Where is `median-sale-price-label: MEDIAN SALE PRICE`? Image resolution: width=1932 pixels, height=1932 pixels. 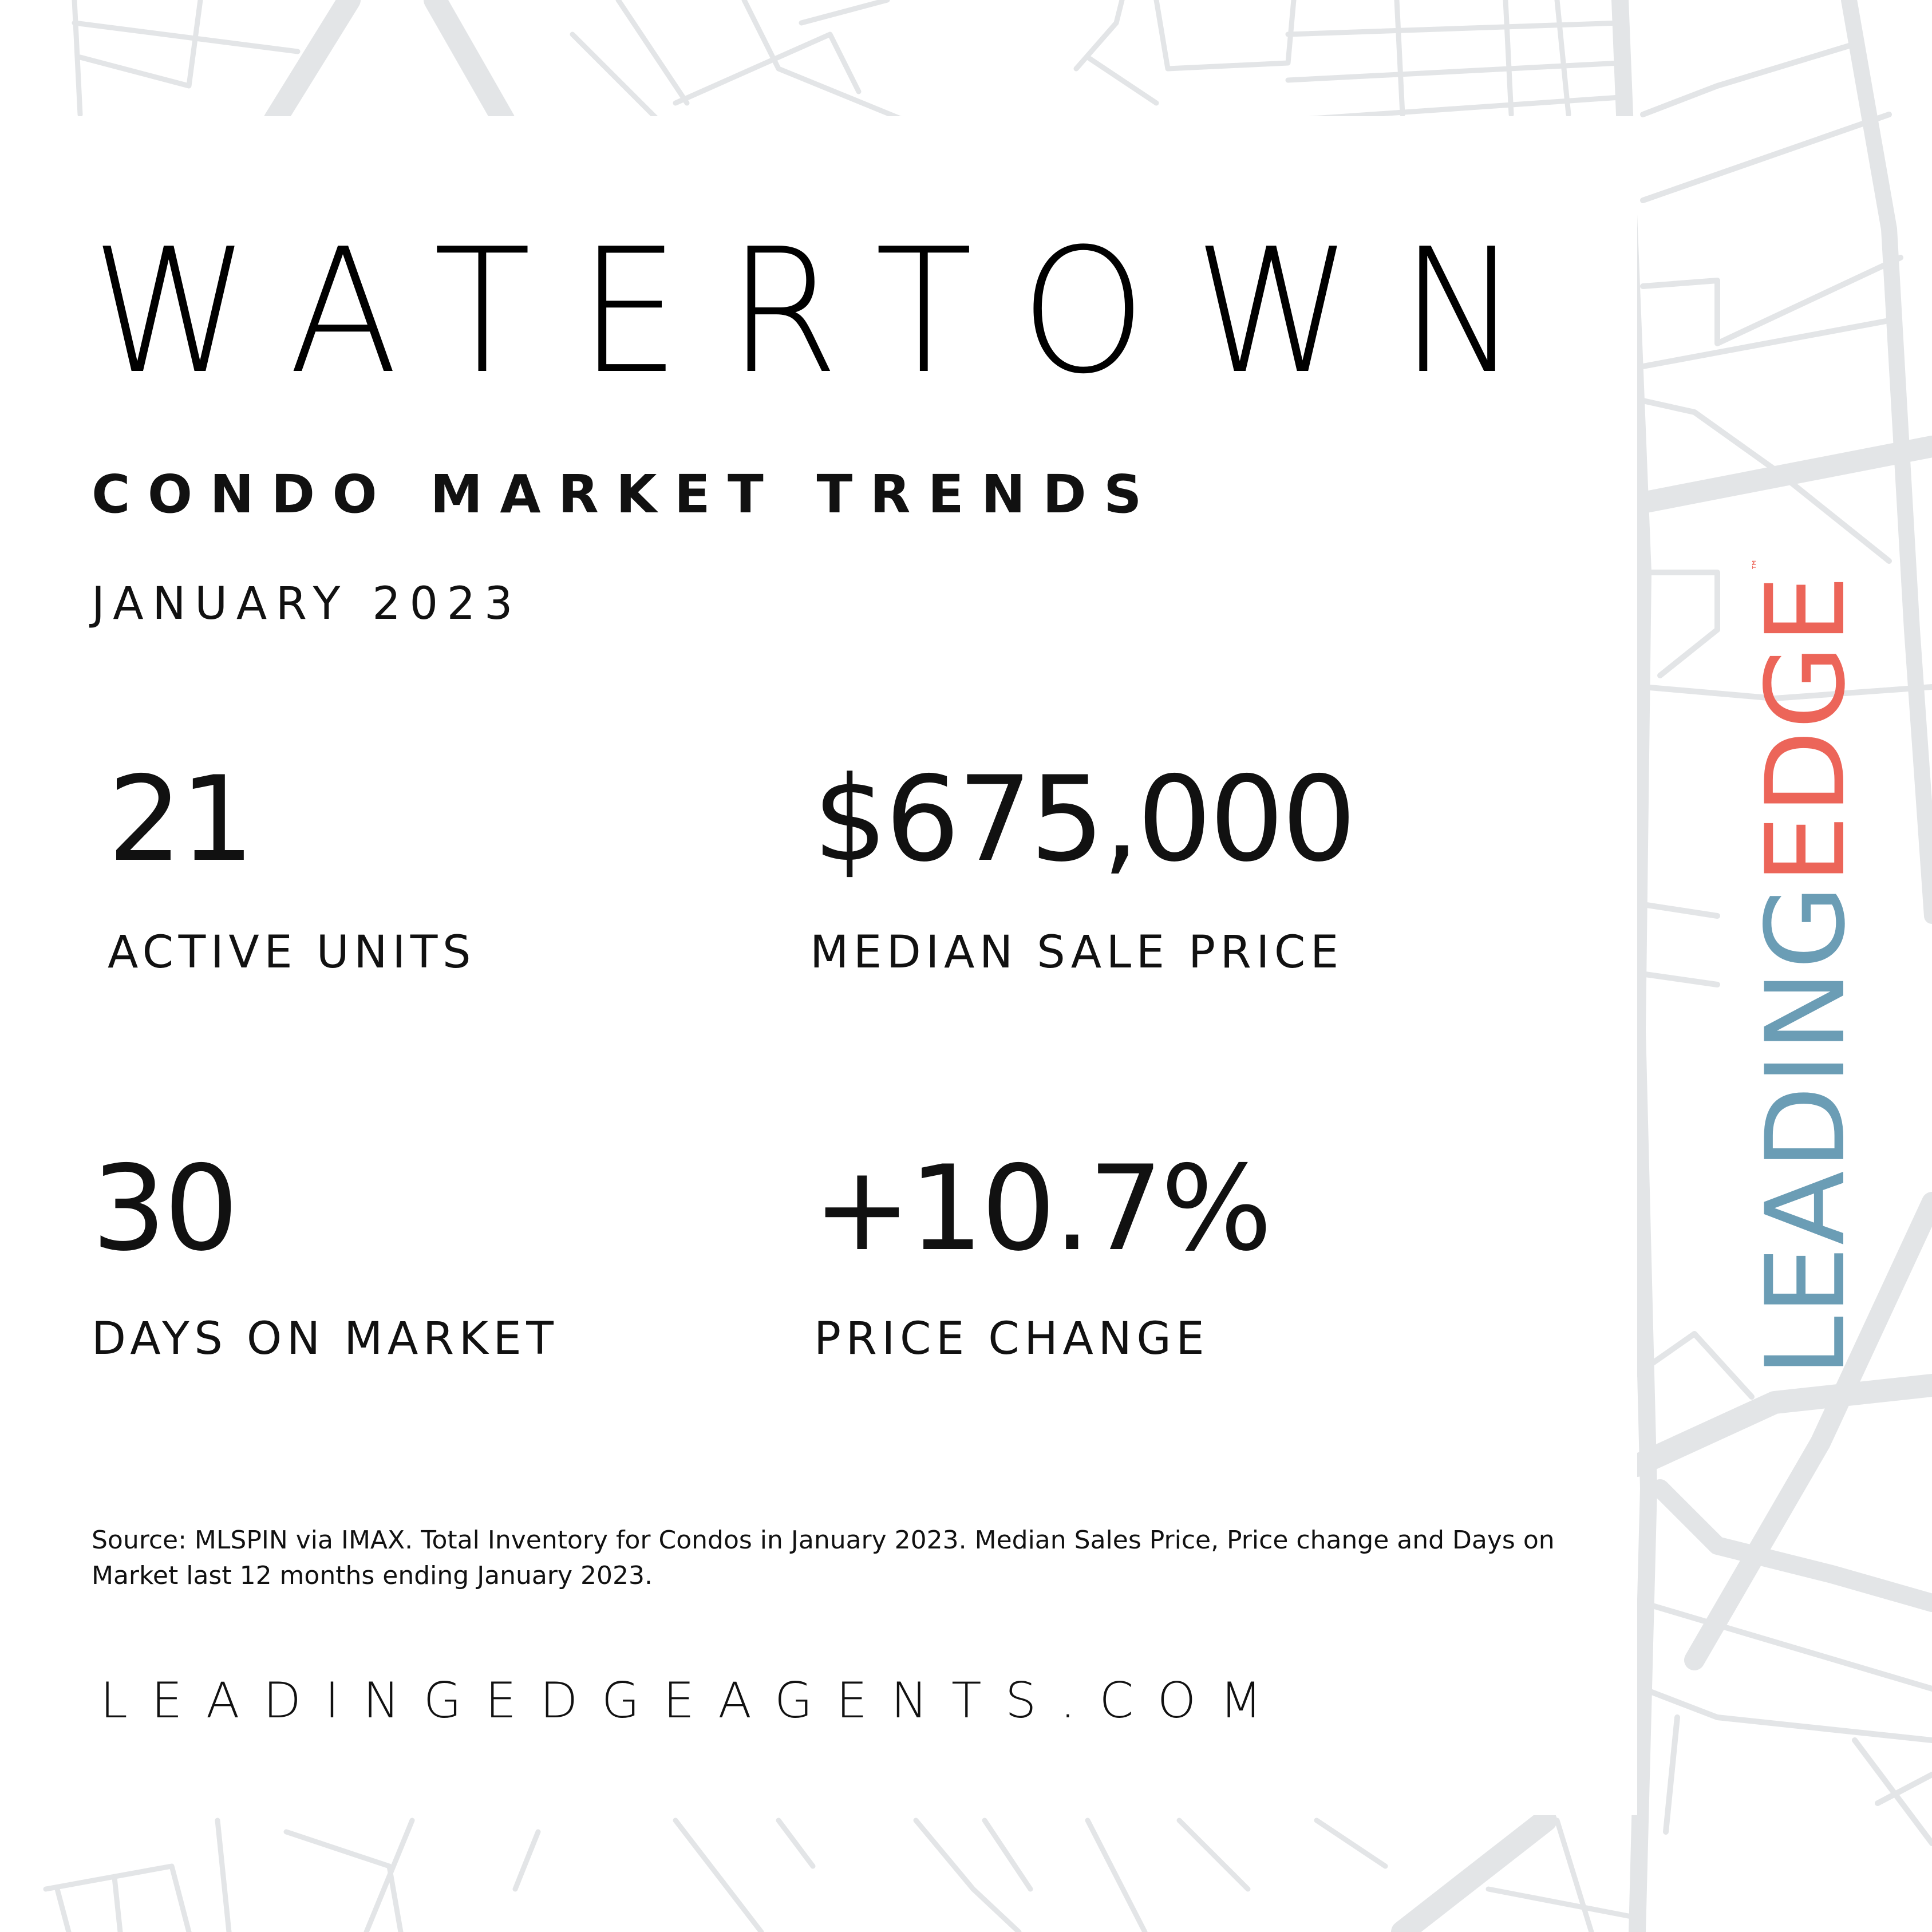
median-sale-price-label: MEDIAN SALE PRICE is located at coordinates (1077, 952).